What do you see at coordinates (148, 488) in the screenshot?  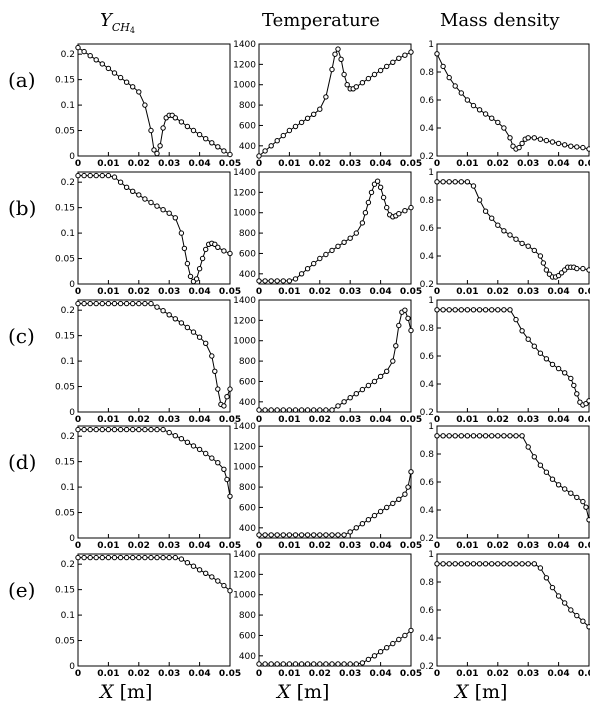 I see `panel-d-ych4: 0 0.01 0.02 0.03 0.04 0.05 0 0.05 0.1 0.15 0.2` at bounding box center [148, 488].